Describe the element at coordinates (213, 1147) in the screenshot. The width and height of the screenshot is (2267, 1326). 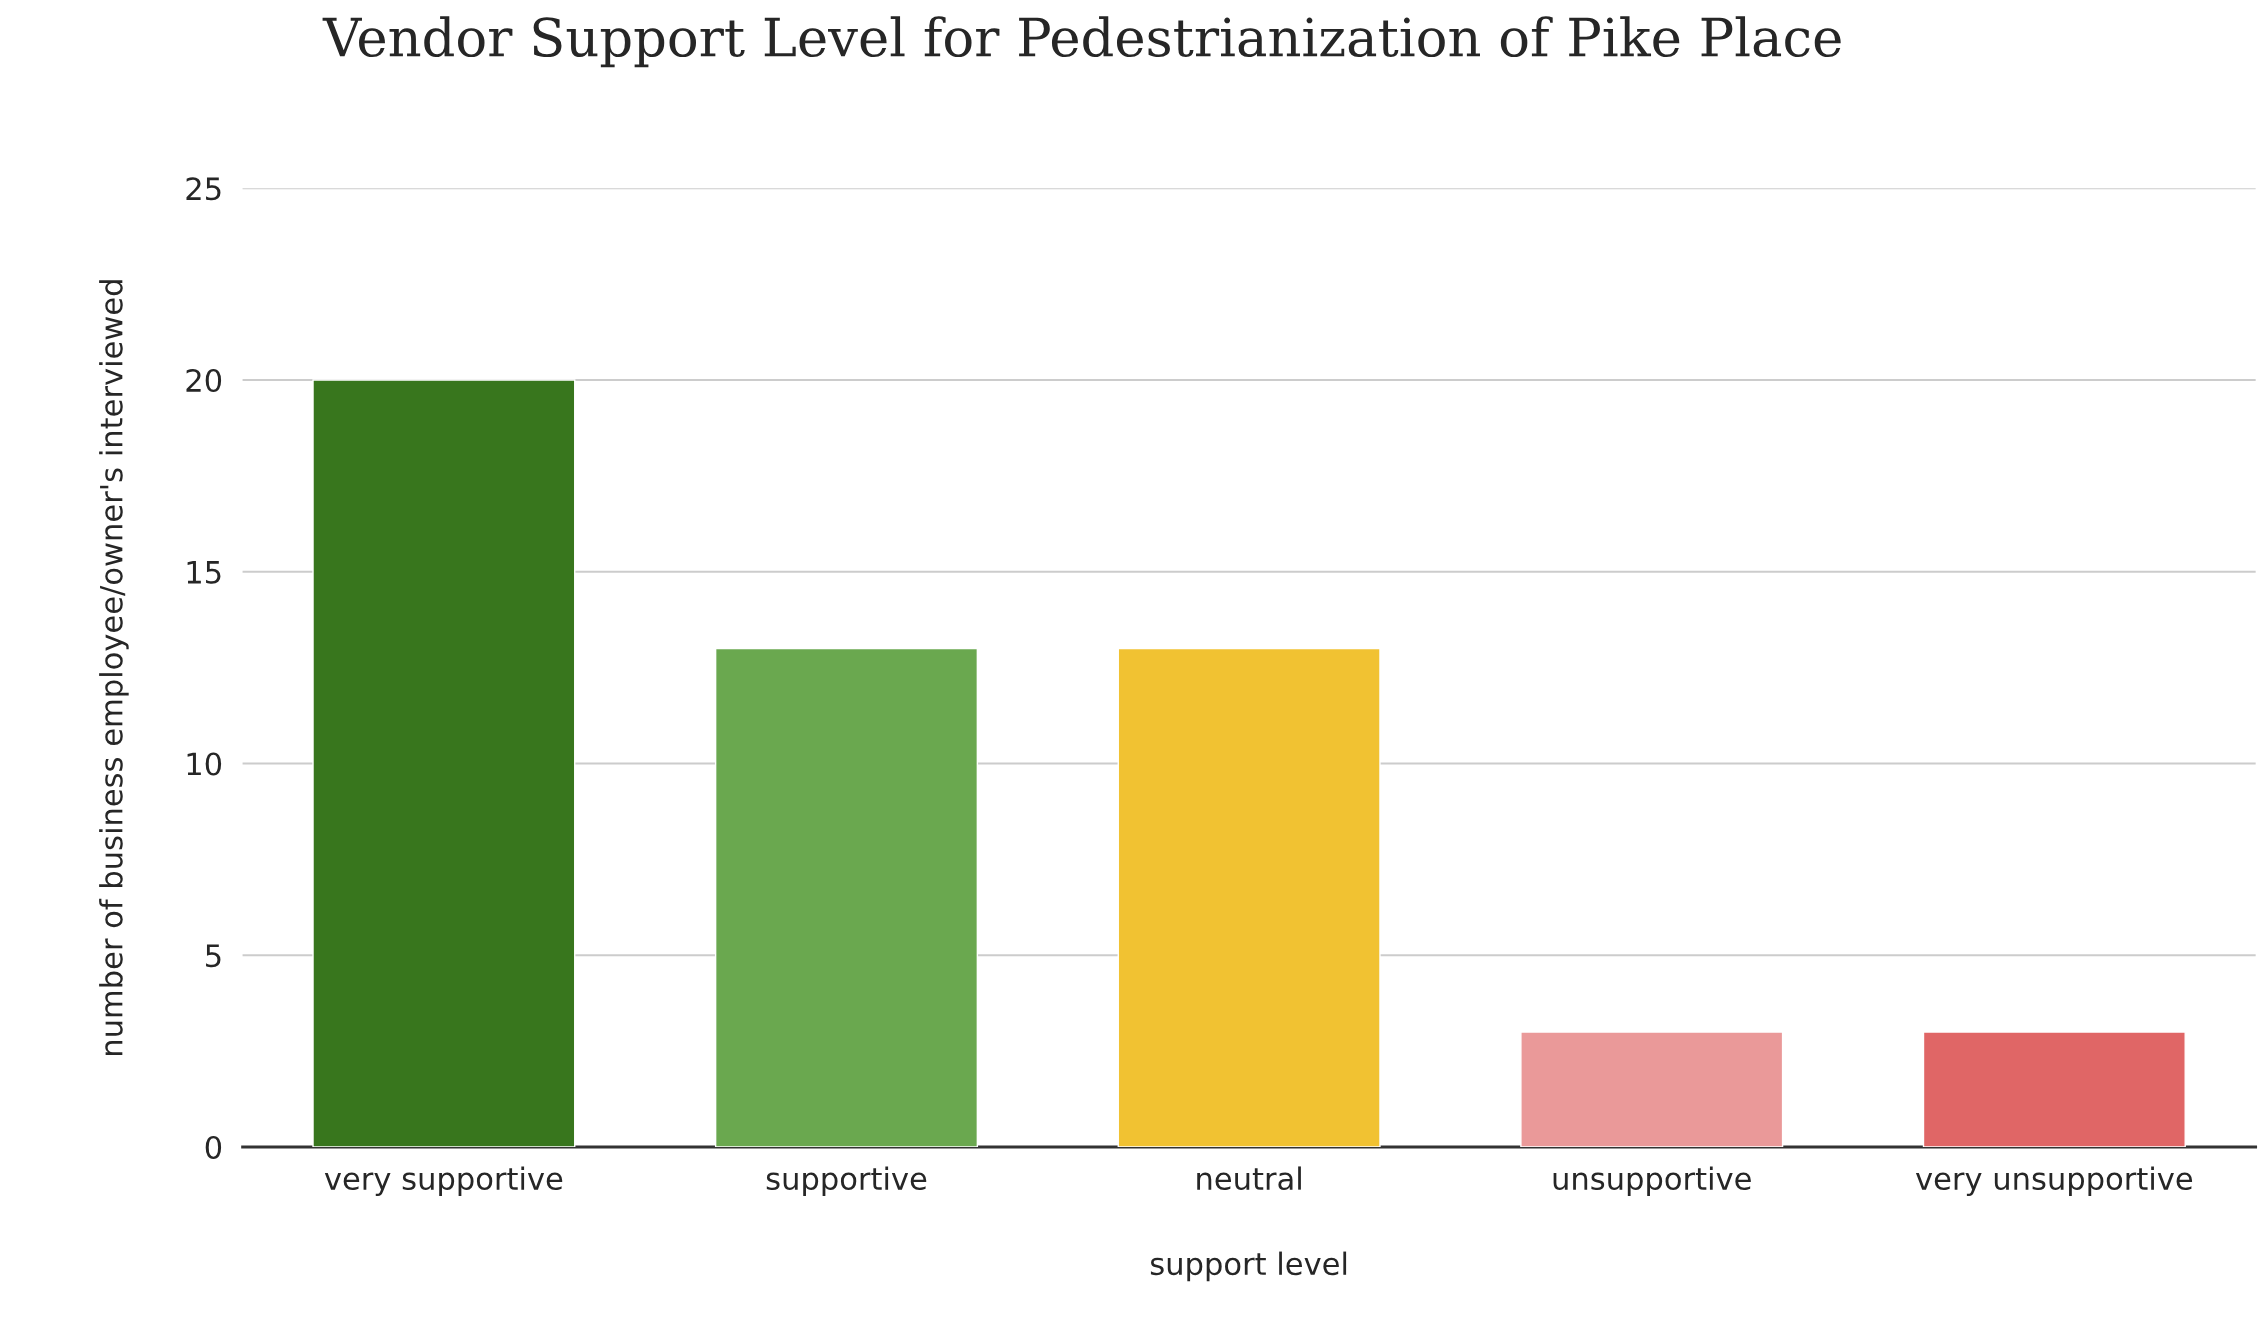
I see `y-tick-label: 0` at that location.